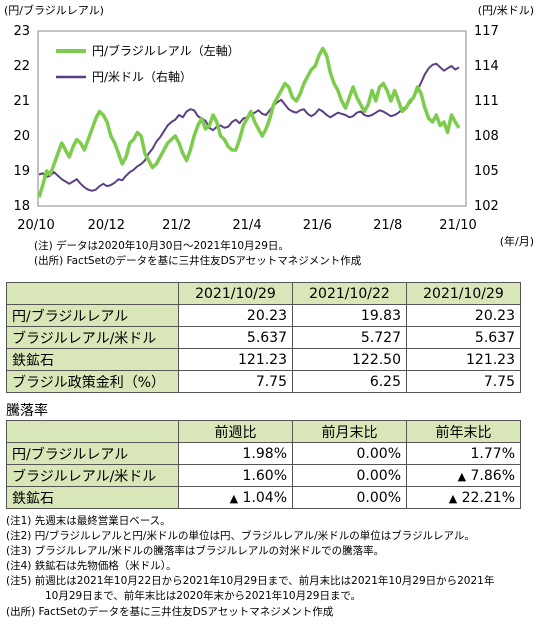 This screenshot has height=625, width=538. I want to click on header-period: 前月末比, so click(349, 431).